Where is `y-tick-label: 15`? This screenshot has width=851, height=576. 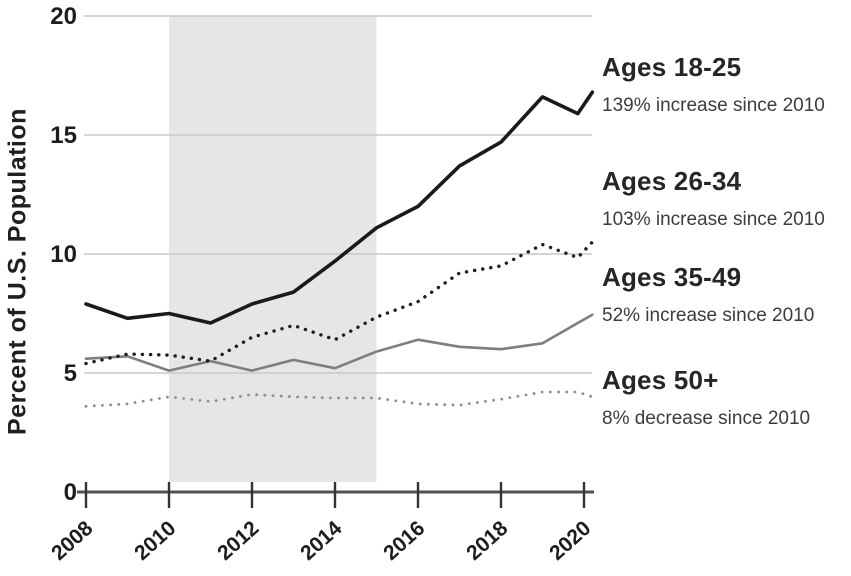 y-tick-label: 15 is located at coordinates (63, 135).